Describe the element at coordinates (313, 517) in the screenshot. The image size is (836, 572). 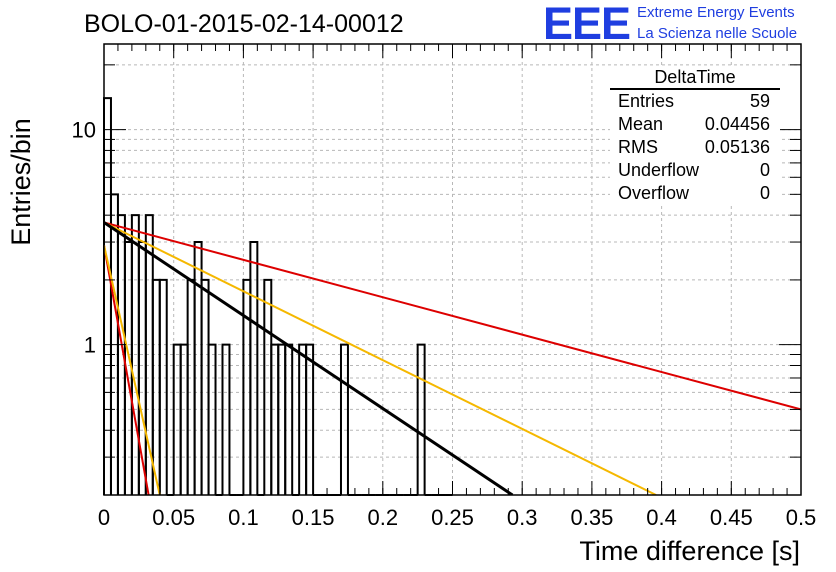
I see `x-tick-label: 0.15` at that location.